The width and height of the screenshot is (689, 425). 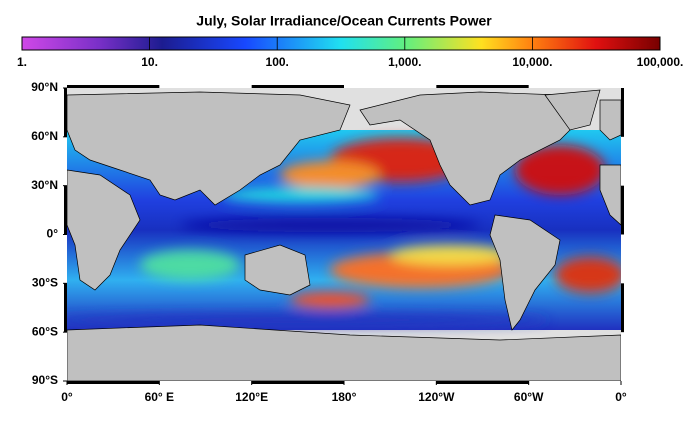 I want to click on colorbar-tick-label: 10., so click(x=149, y=62).